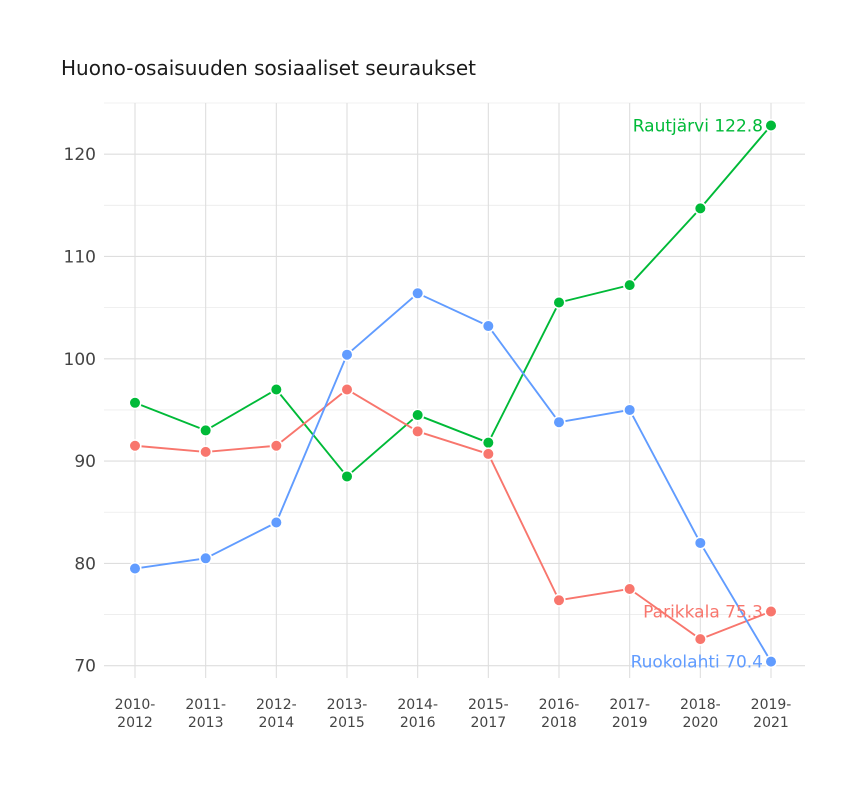 The height and width of the screenshot is (792, 864). What do you see at coordinates (488, 714) in the screenshot?
I see `x-tick-label: 2015-2017` at bounding box center [488, 714].